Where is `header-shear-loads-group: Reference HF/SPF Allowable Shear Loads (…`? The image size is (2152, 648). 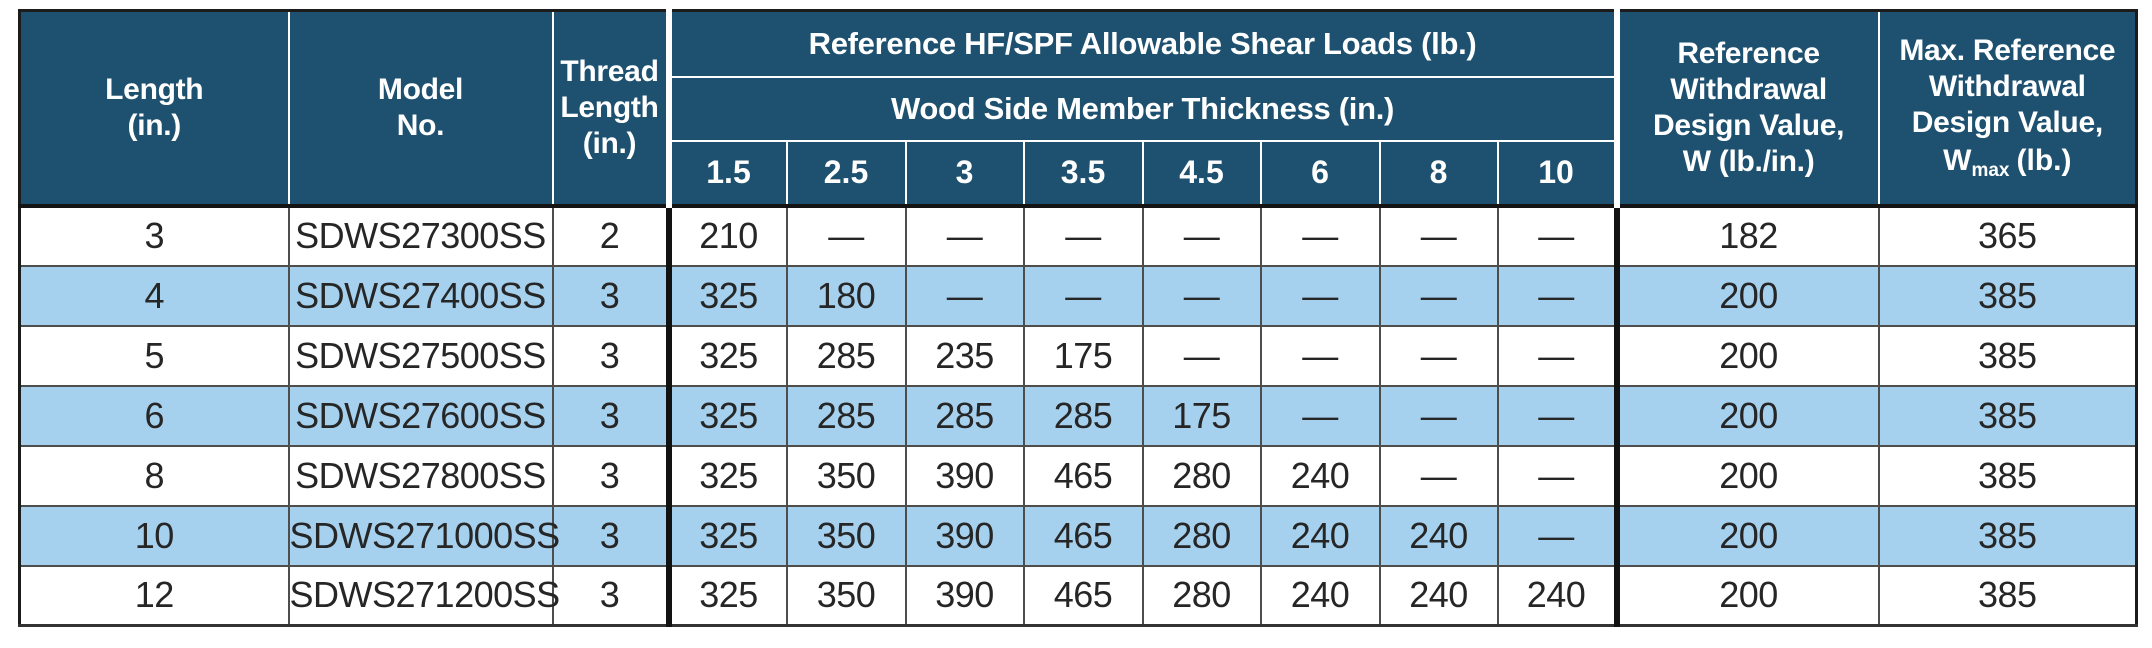
header-shear-loads-group: Reference HF/SPF Allowable Shear Loads (… is located at coordinates (1141, 43).